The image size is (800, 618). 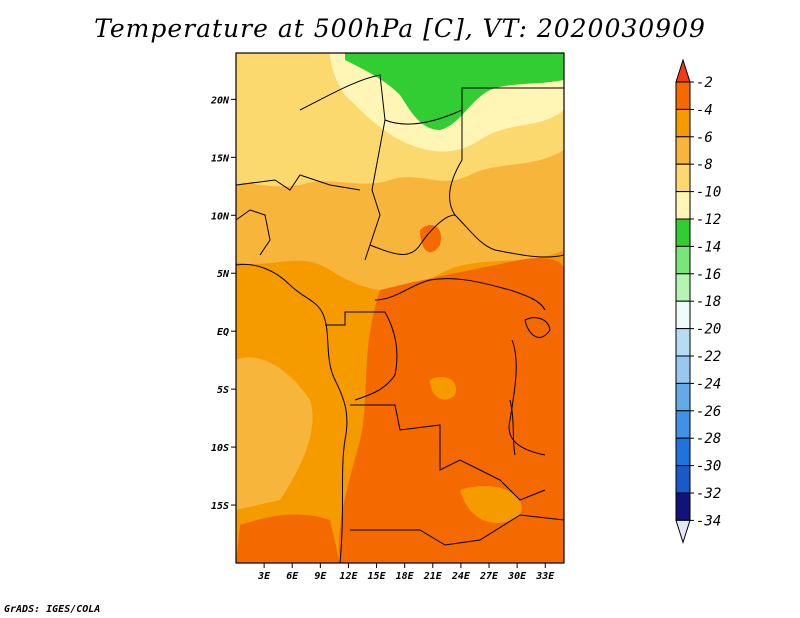 I want to click on y-tick-label: 15S, so click(x=220, y=506).